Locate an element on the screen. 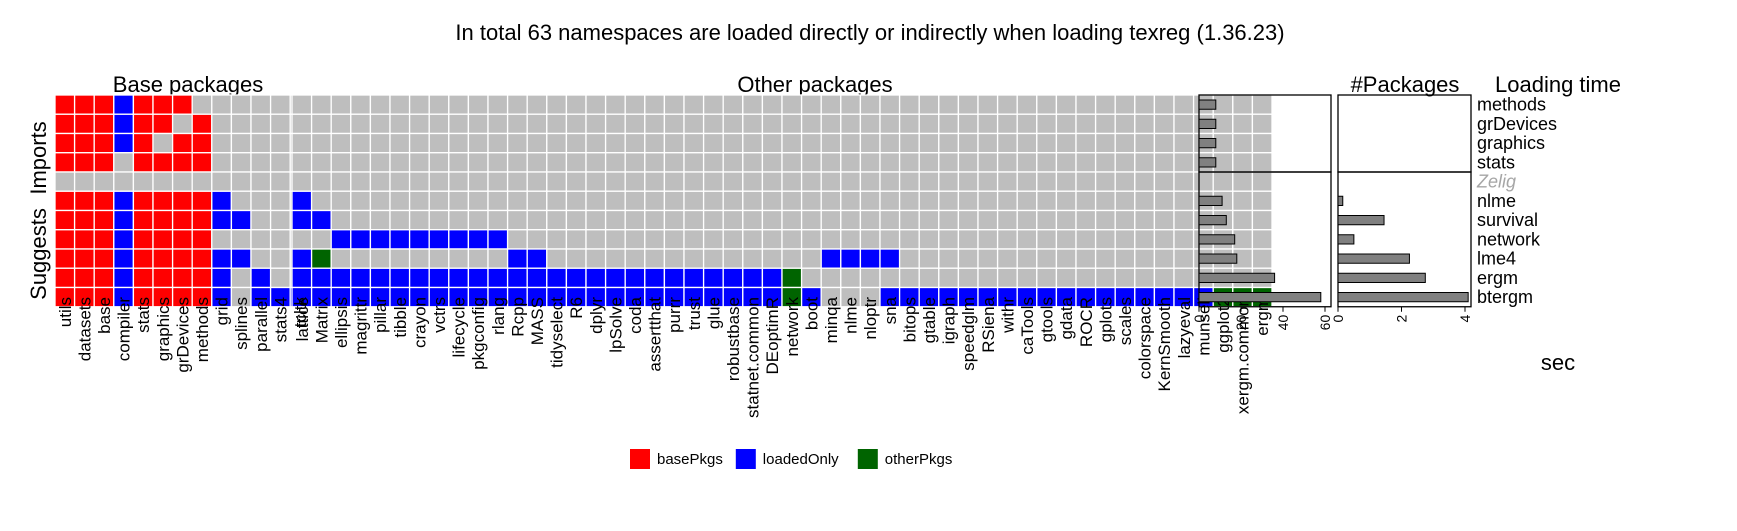 The width and height of the screenshot is (1737, 531). column-label-other: crayon is located at coordinates (419, 322).